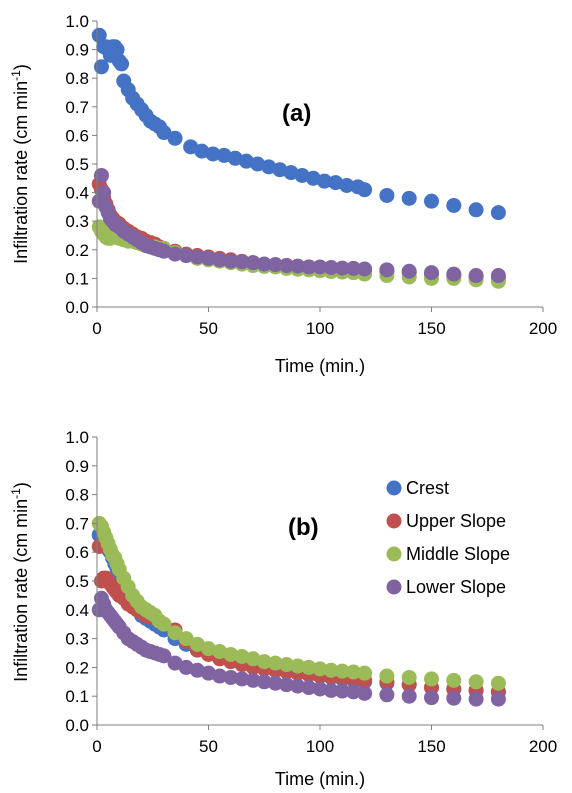 The width and height of the screenshot is (572, 793). I want to click on chart-a-y-tick-label: 0.3, so click(77, 221).